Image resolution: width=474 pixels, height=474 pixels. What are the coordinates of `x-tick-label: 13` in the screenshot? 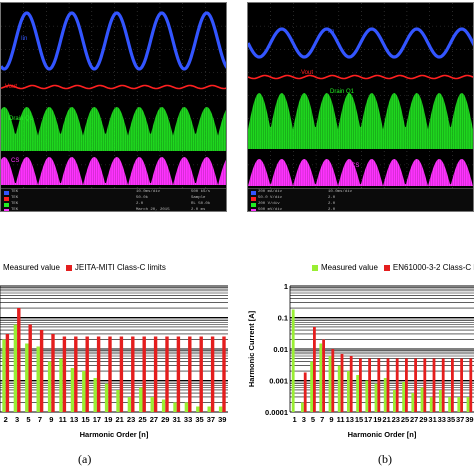 It's located at (74, 419).